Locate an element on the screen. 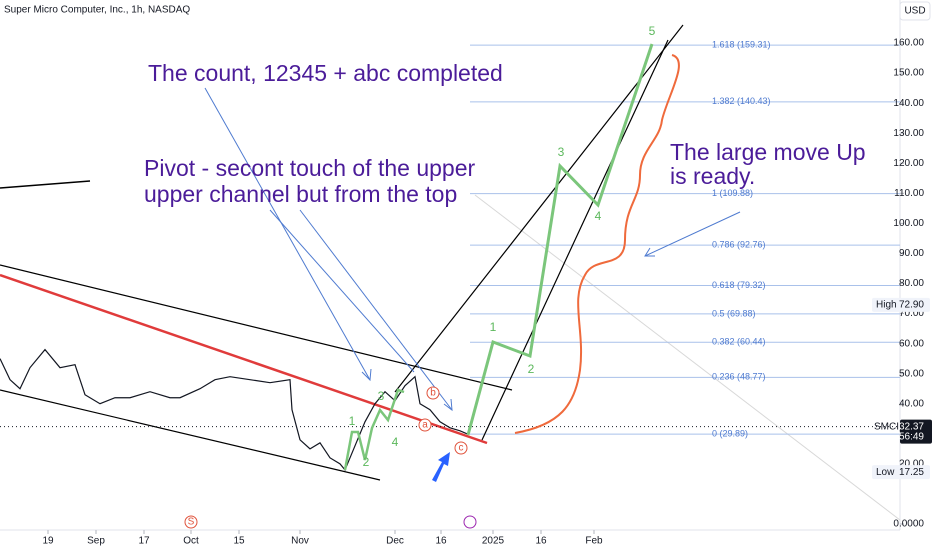  x-tick-label: 19 is located at coordinates (48, 541).